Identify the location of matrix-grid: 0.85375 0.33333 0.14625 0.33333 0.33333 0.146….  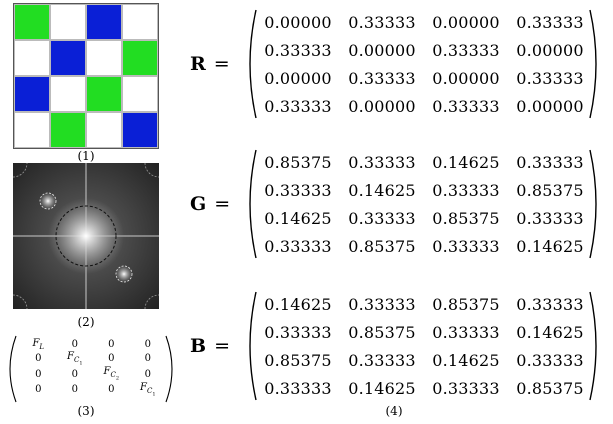
(424, 204).